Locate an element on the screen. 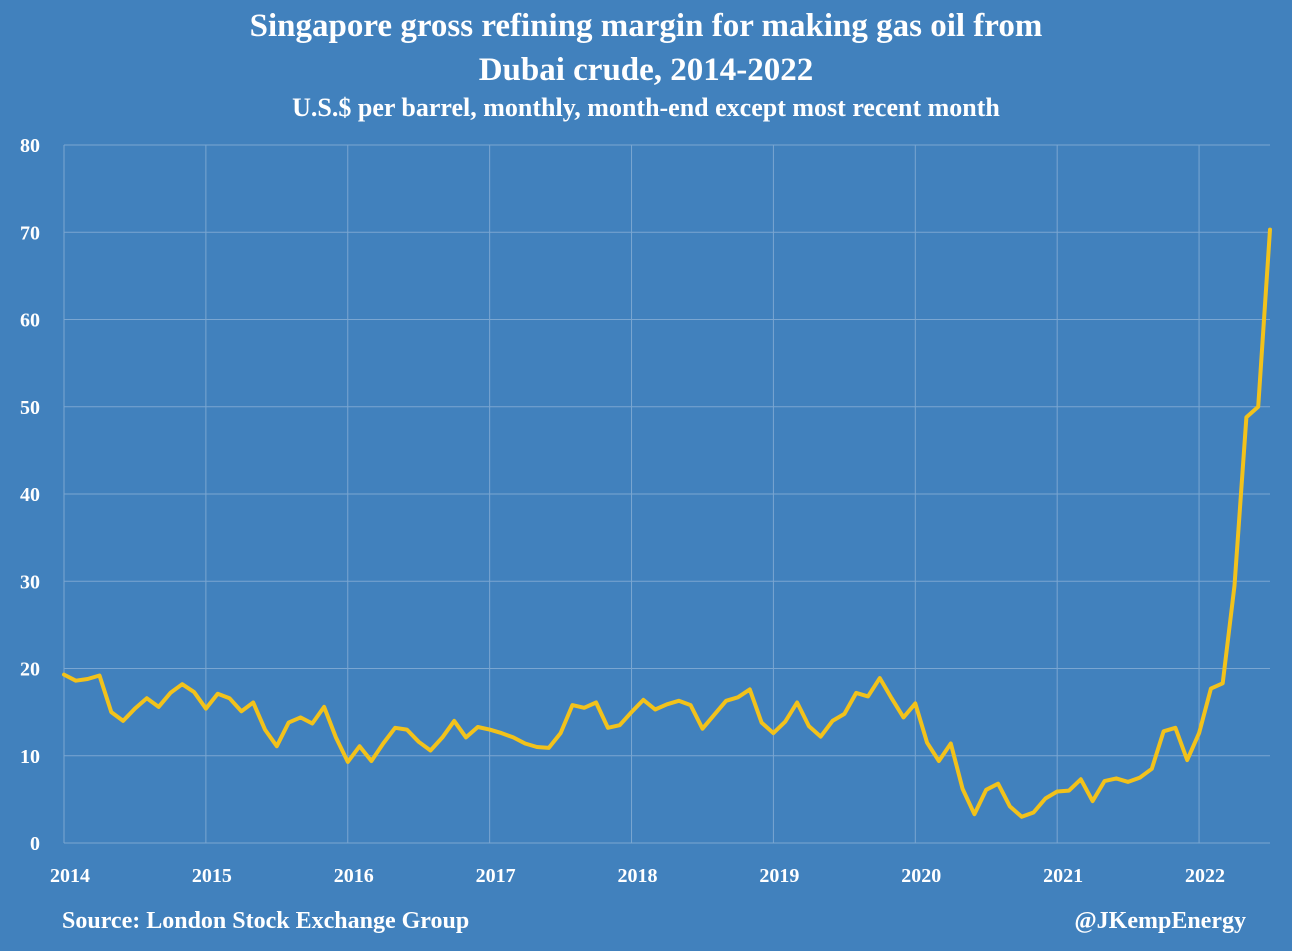 The height and width of the screenshot is (951, 1292). y-tick-label: 10 is located at coordinates (30, 757).